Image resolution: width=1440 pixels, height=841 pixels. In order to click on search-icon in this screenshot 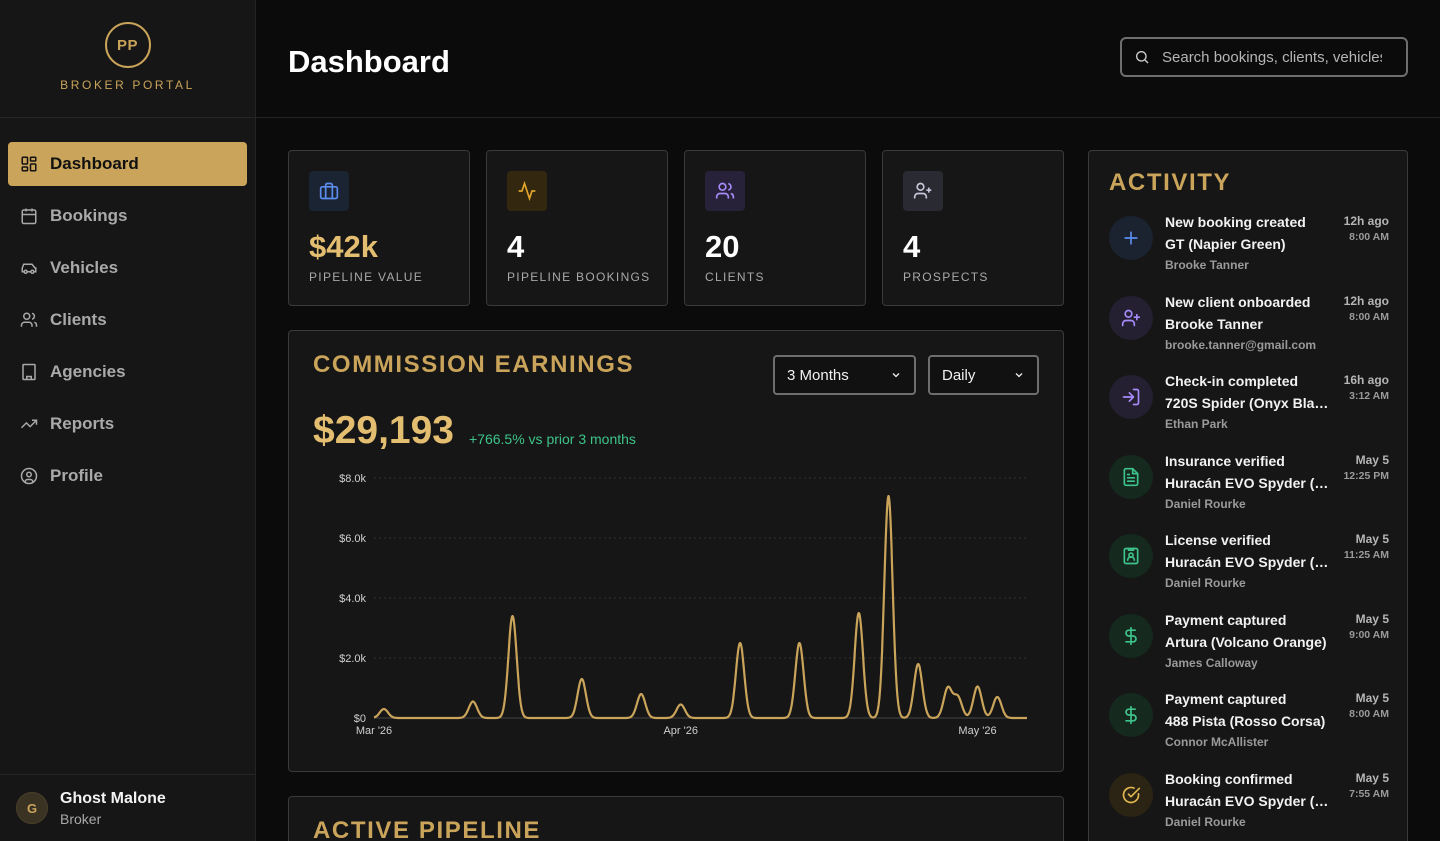, I will do `click(1142, 57)`.